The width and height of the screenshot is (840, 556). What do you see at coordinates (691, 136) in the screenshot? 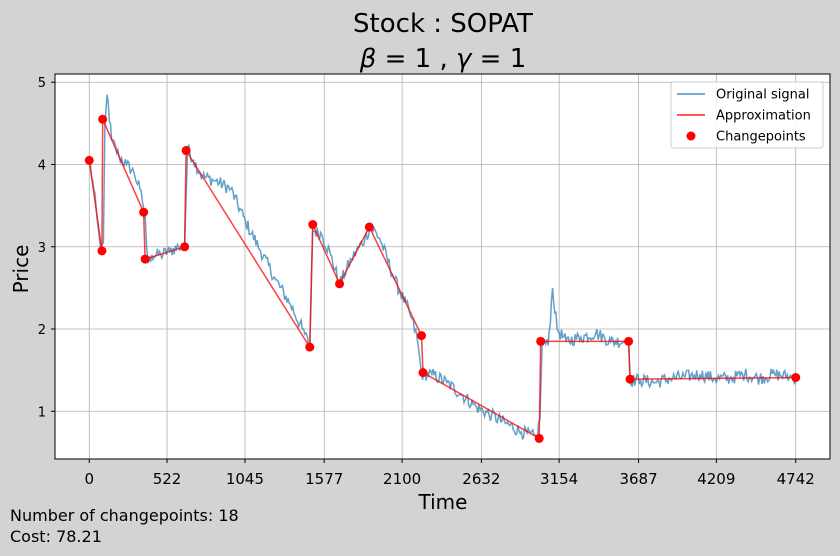
I see `legend-swatch-marker` at bounding box center [691, 136].